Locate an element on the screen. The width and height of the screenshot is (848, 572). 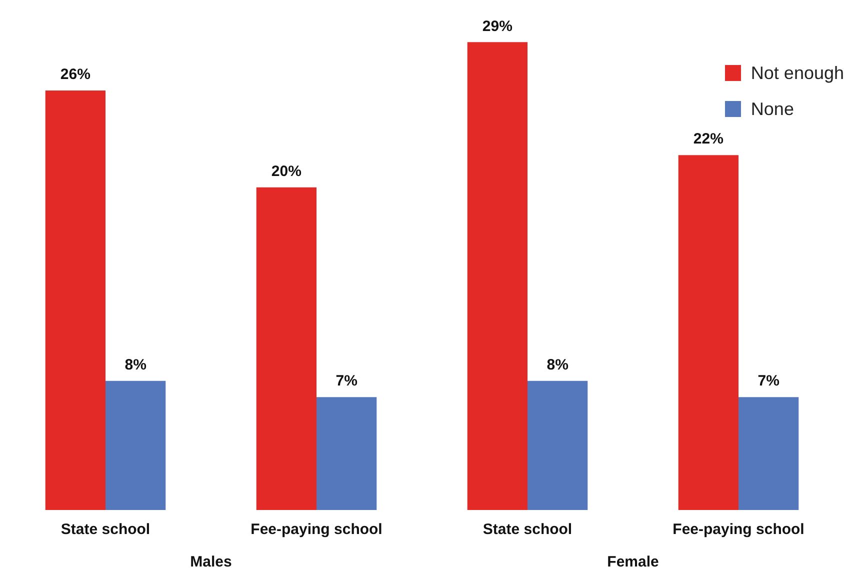
data-label: 26% is located at coordinates (75, 75).